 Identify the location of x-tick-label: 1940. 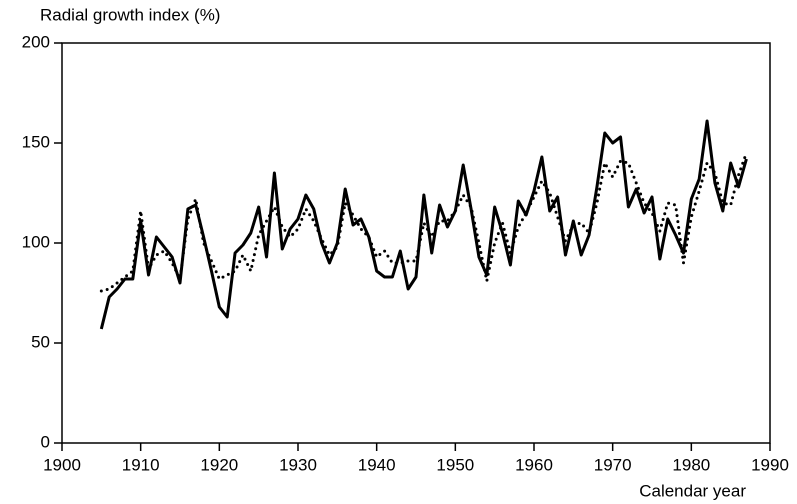
(377, 464).